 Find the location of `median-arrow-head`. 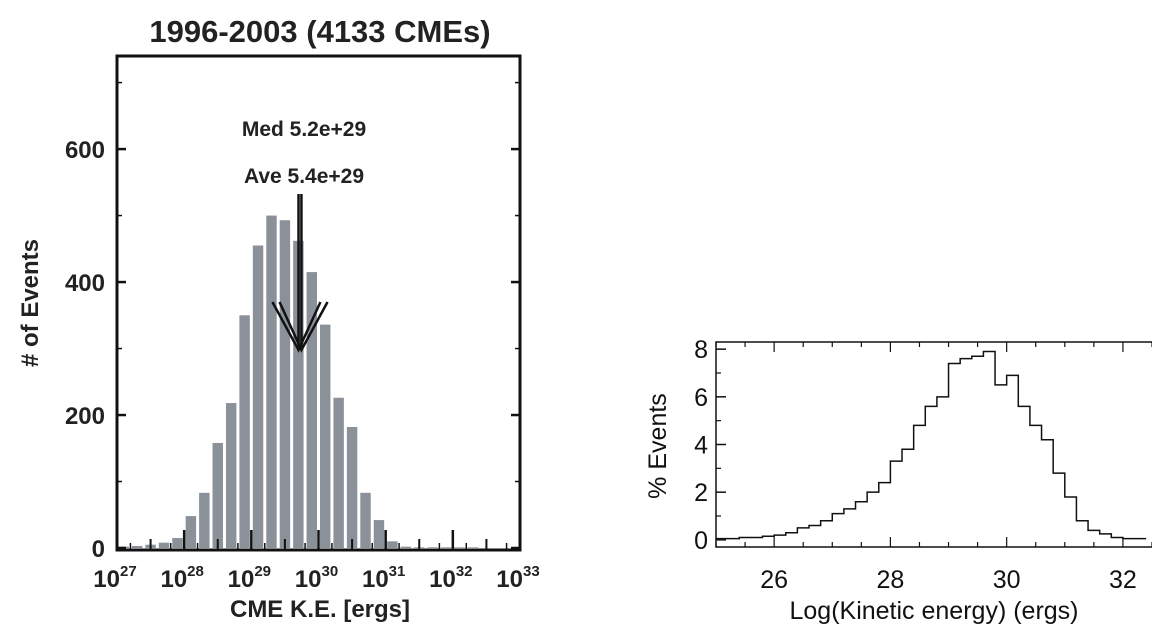

median-arrow-head is located at coordinates (296, 327).